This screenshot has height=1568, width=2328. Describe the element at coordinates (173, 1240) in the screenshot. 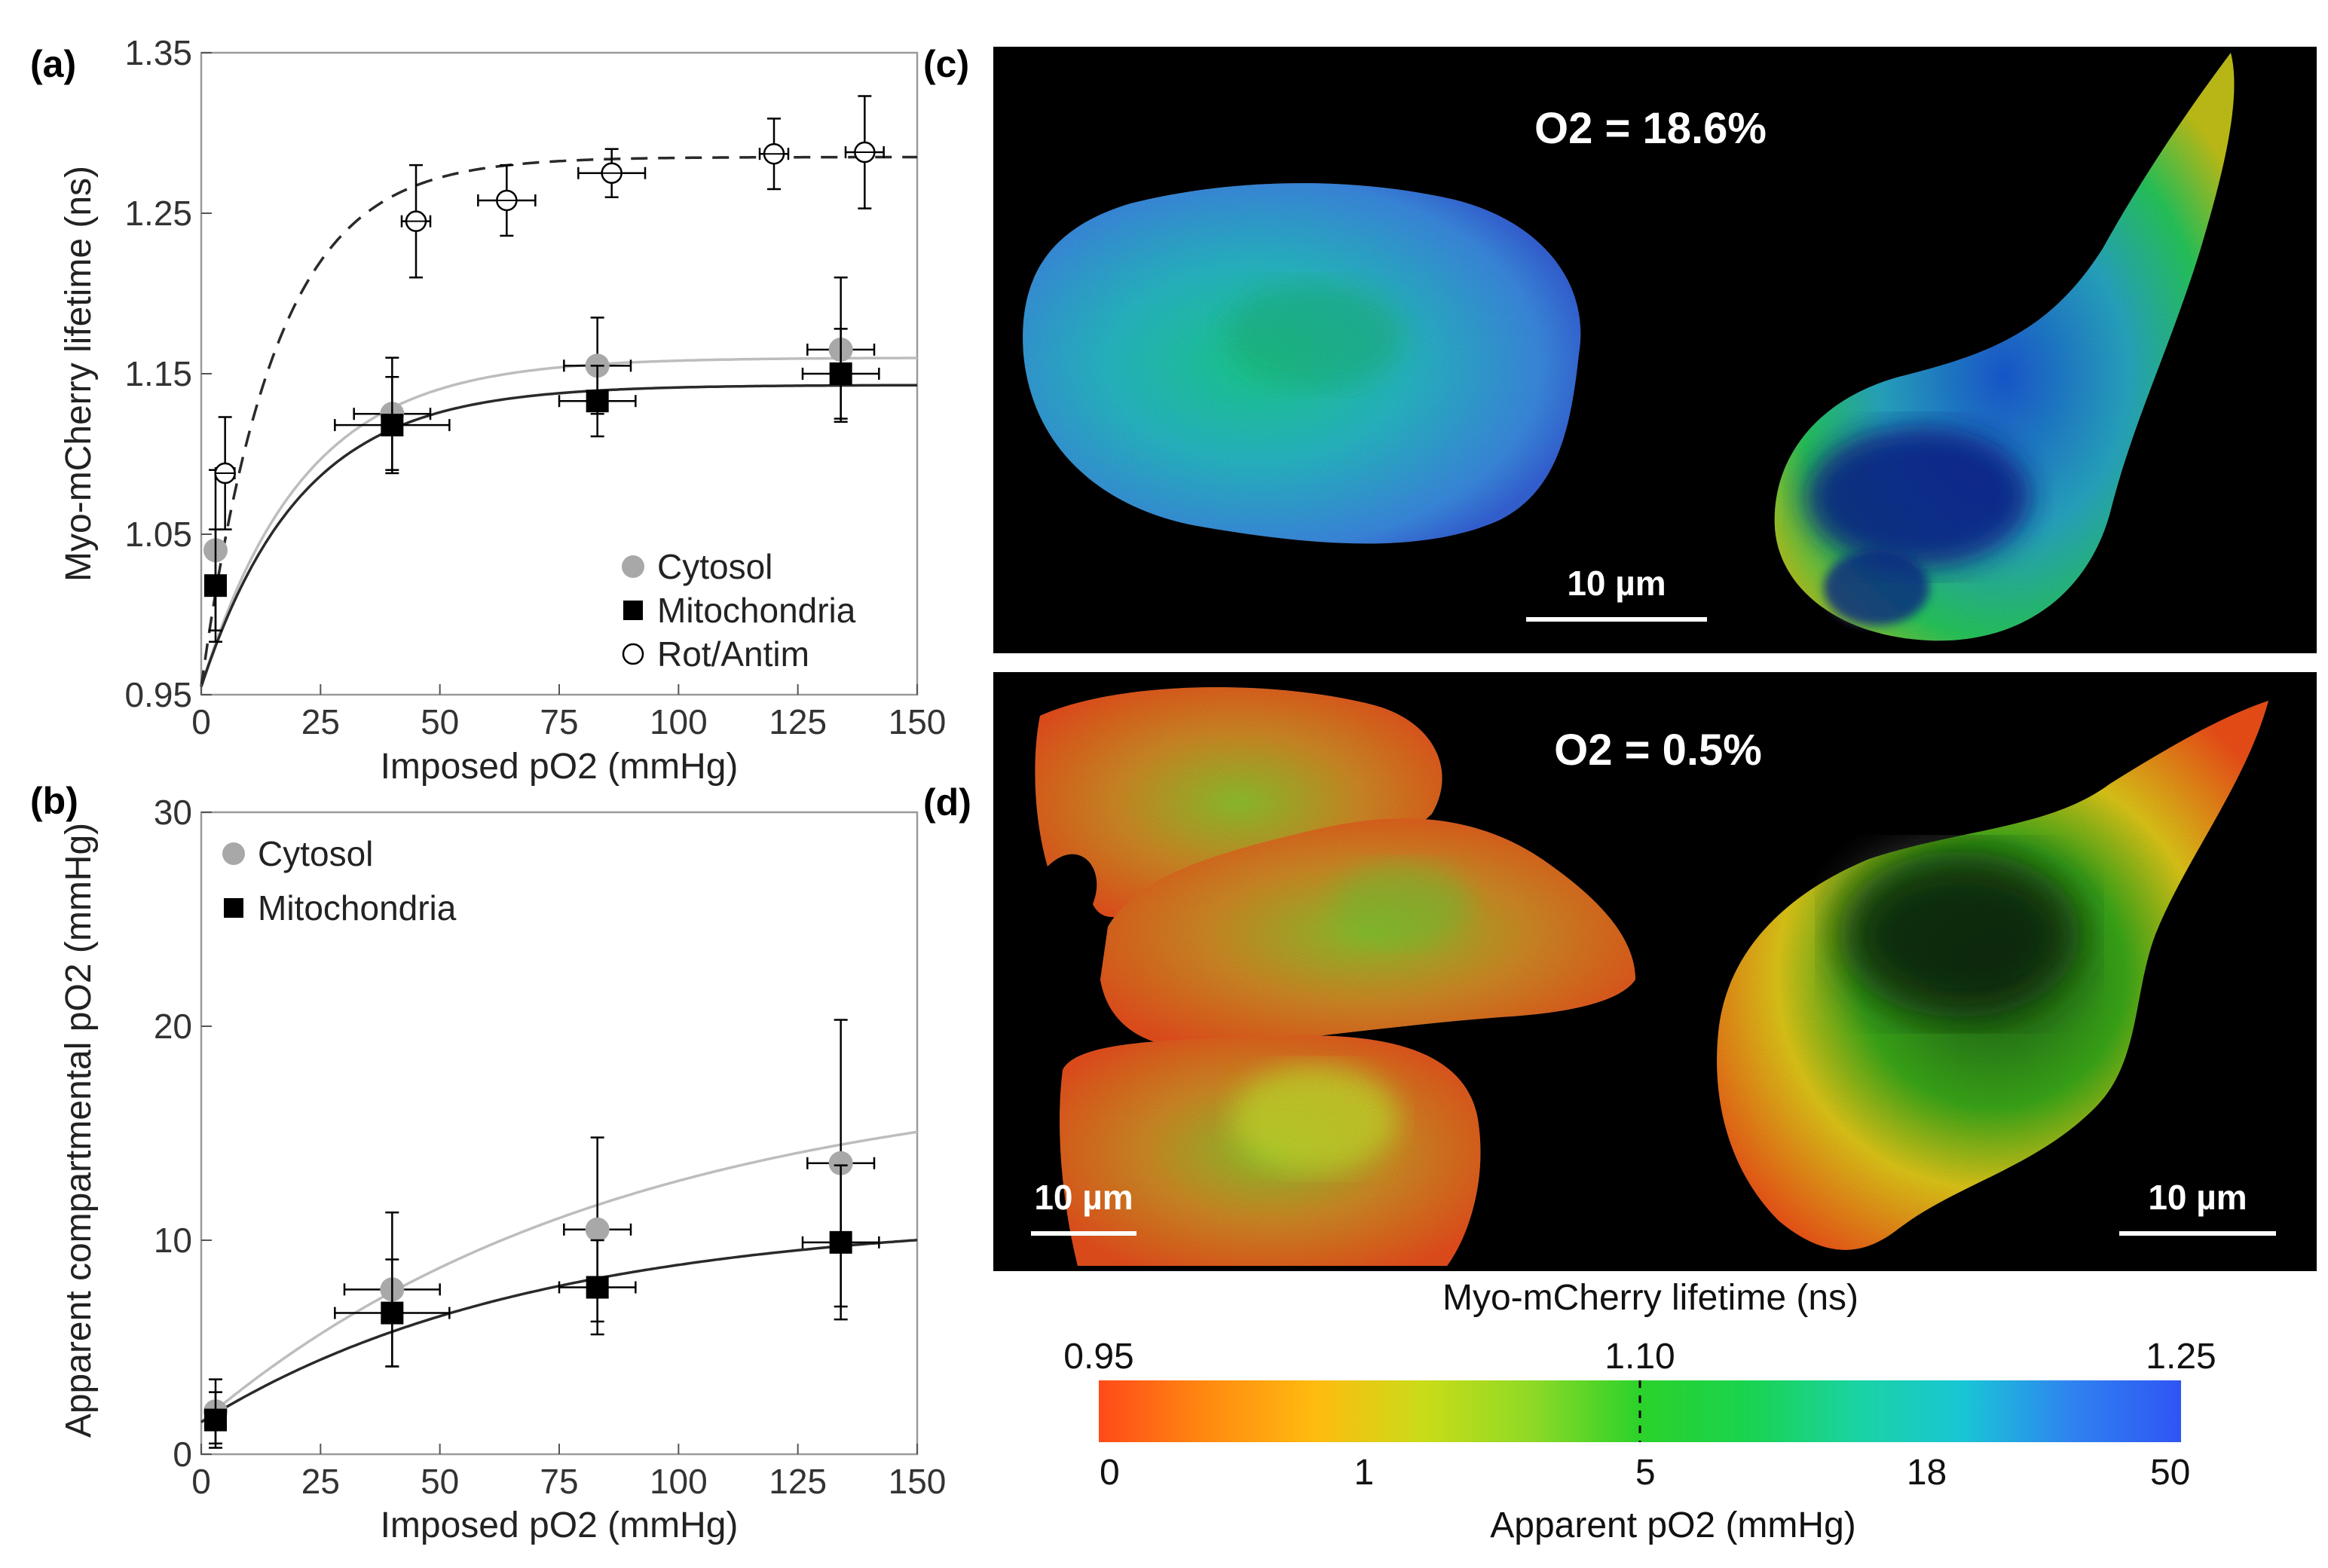

I see `panel-b-y-tick-label: 10` at that location.